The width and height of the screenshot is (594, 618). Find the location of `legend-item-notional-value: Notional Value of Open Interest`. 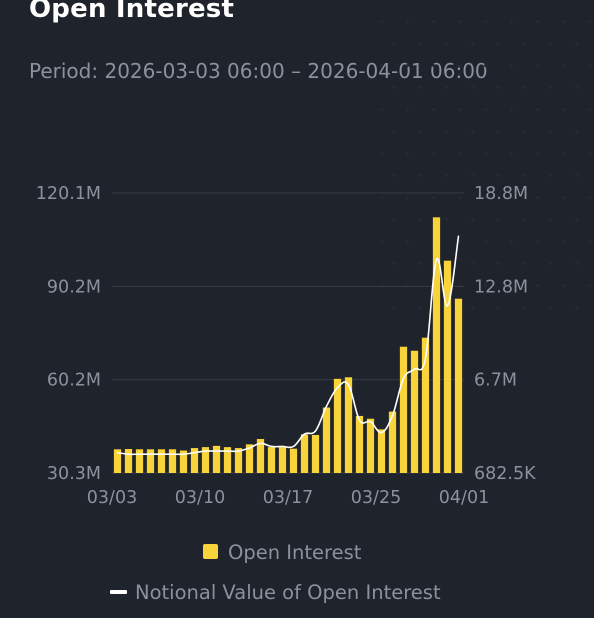

legend-item-notional-value: Notional Value of Open Interest is located at coordinates (275, 592).